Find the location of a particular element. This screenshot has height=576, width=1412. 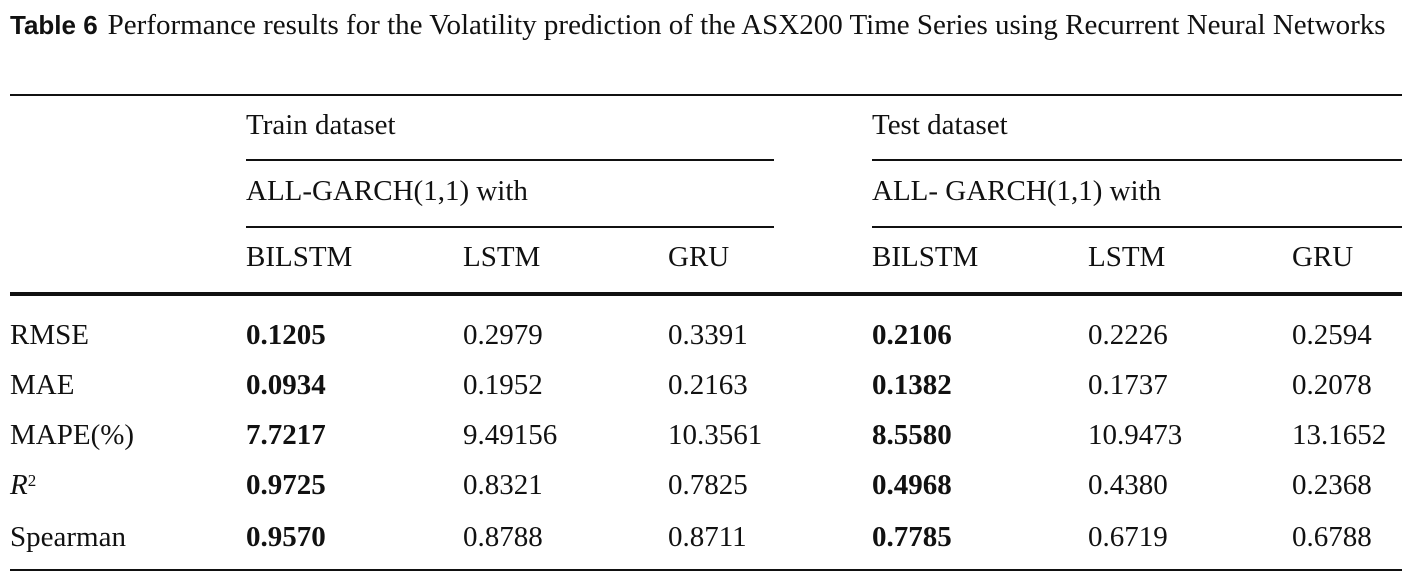

table-cell-best: 0.9725 is located at coordinates (286, 485).